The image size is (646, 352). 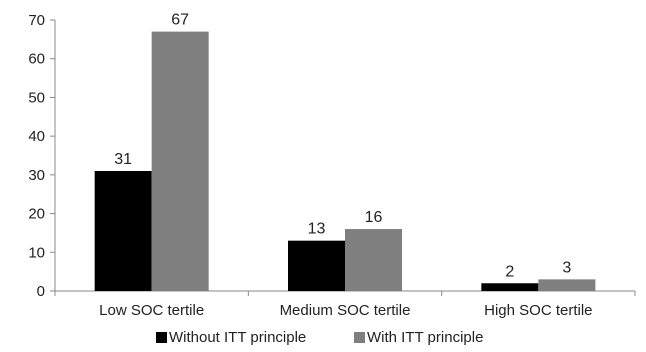 What do you see at coordinates (319, 337) in the screenshot?
I see `legend: Without ITT principle With ITT principle` at bounding box center [319, 337].